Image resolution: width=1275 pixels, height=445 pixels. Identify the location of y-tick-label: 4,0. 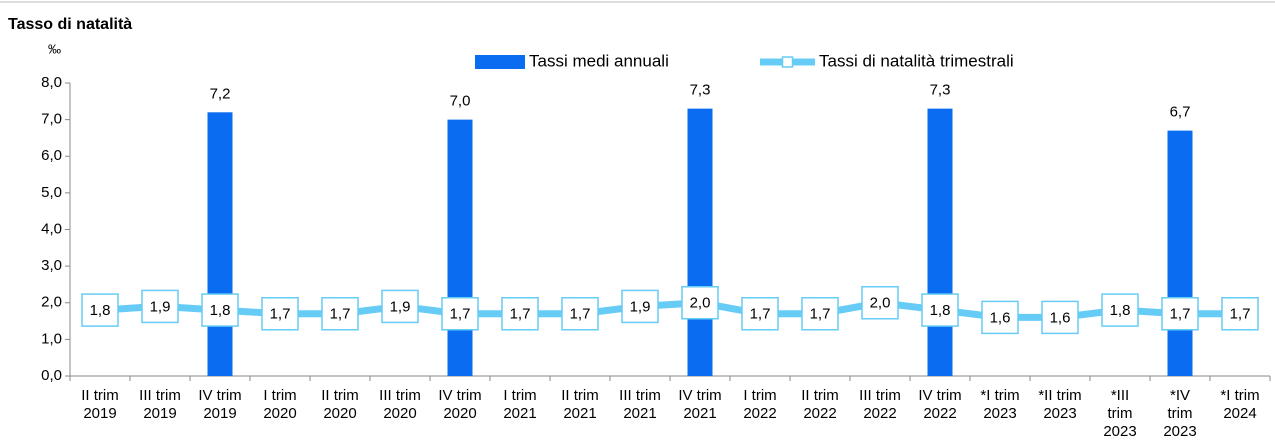
(51, 228).